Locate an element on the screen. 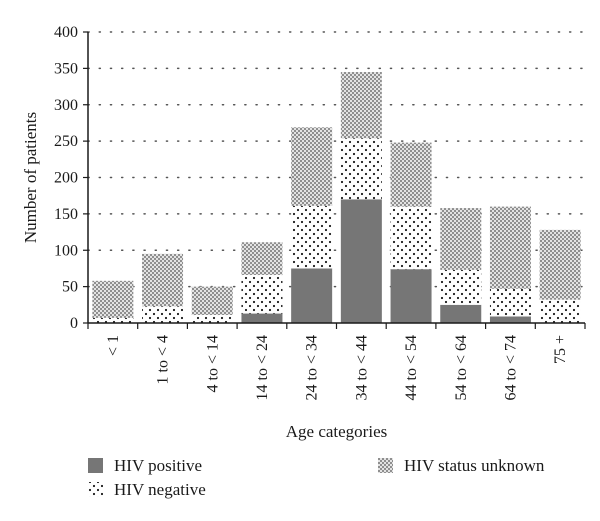 Image resolution: width=600 pixels, height=521 pixels. y-tick-label: 100 is located at coordinates (66, 250).